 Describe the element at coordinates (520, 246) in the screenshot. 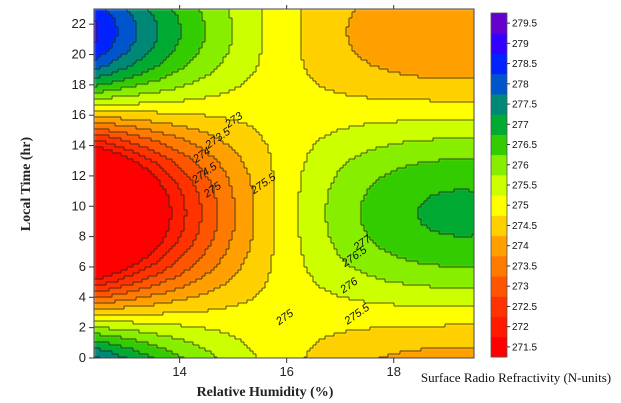

I see `colorbar-tick-label: 274` at that location.